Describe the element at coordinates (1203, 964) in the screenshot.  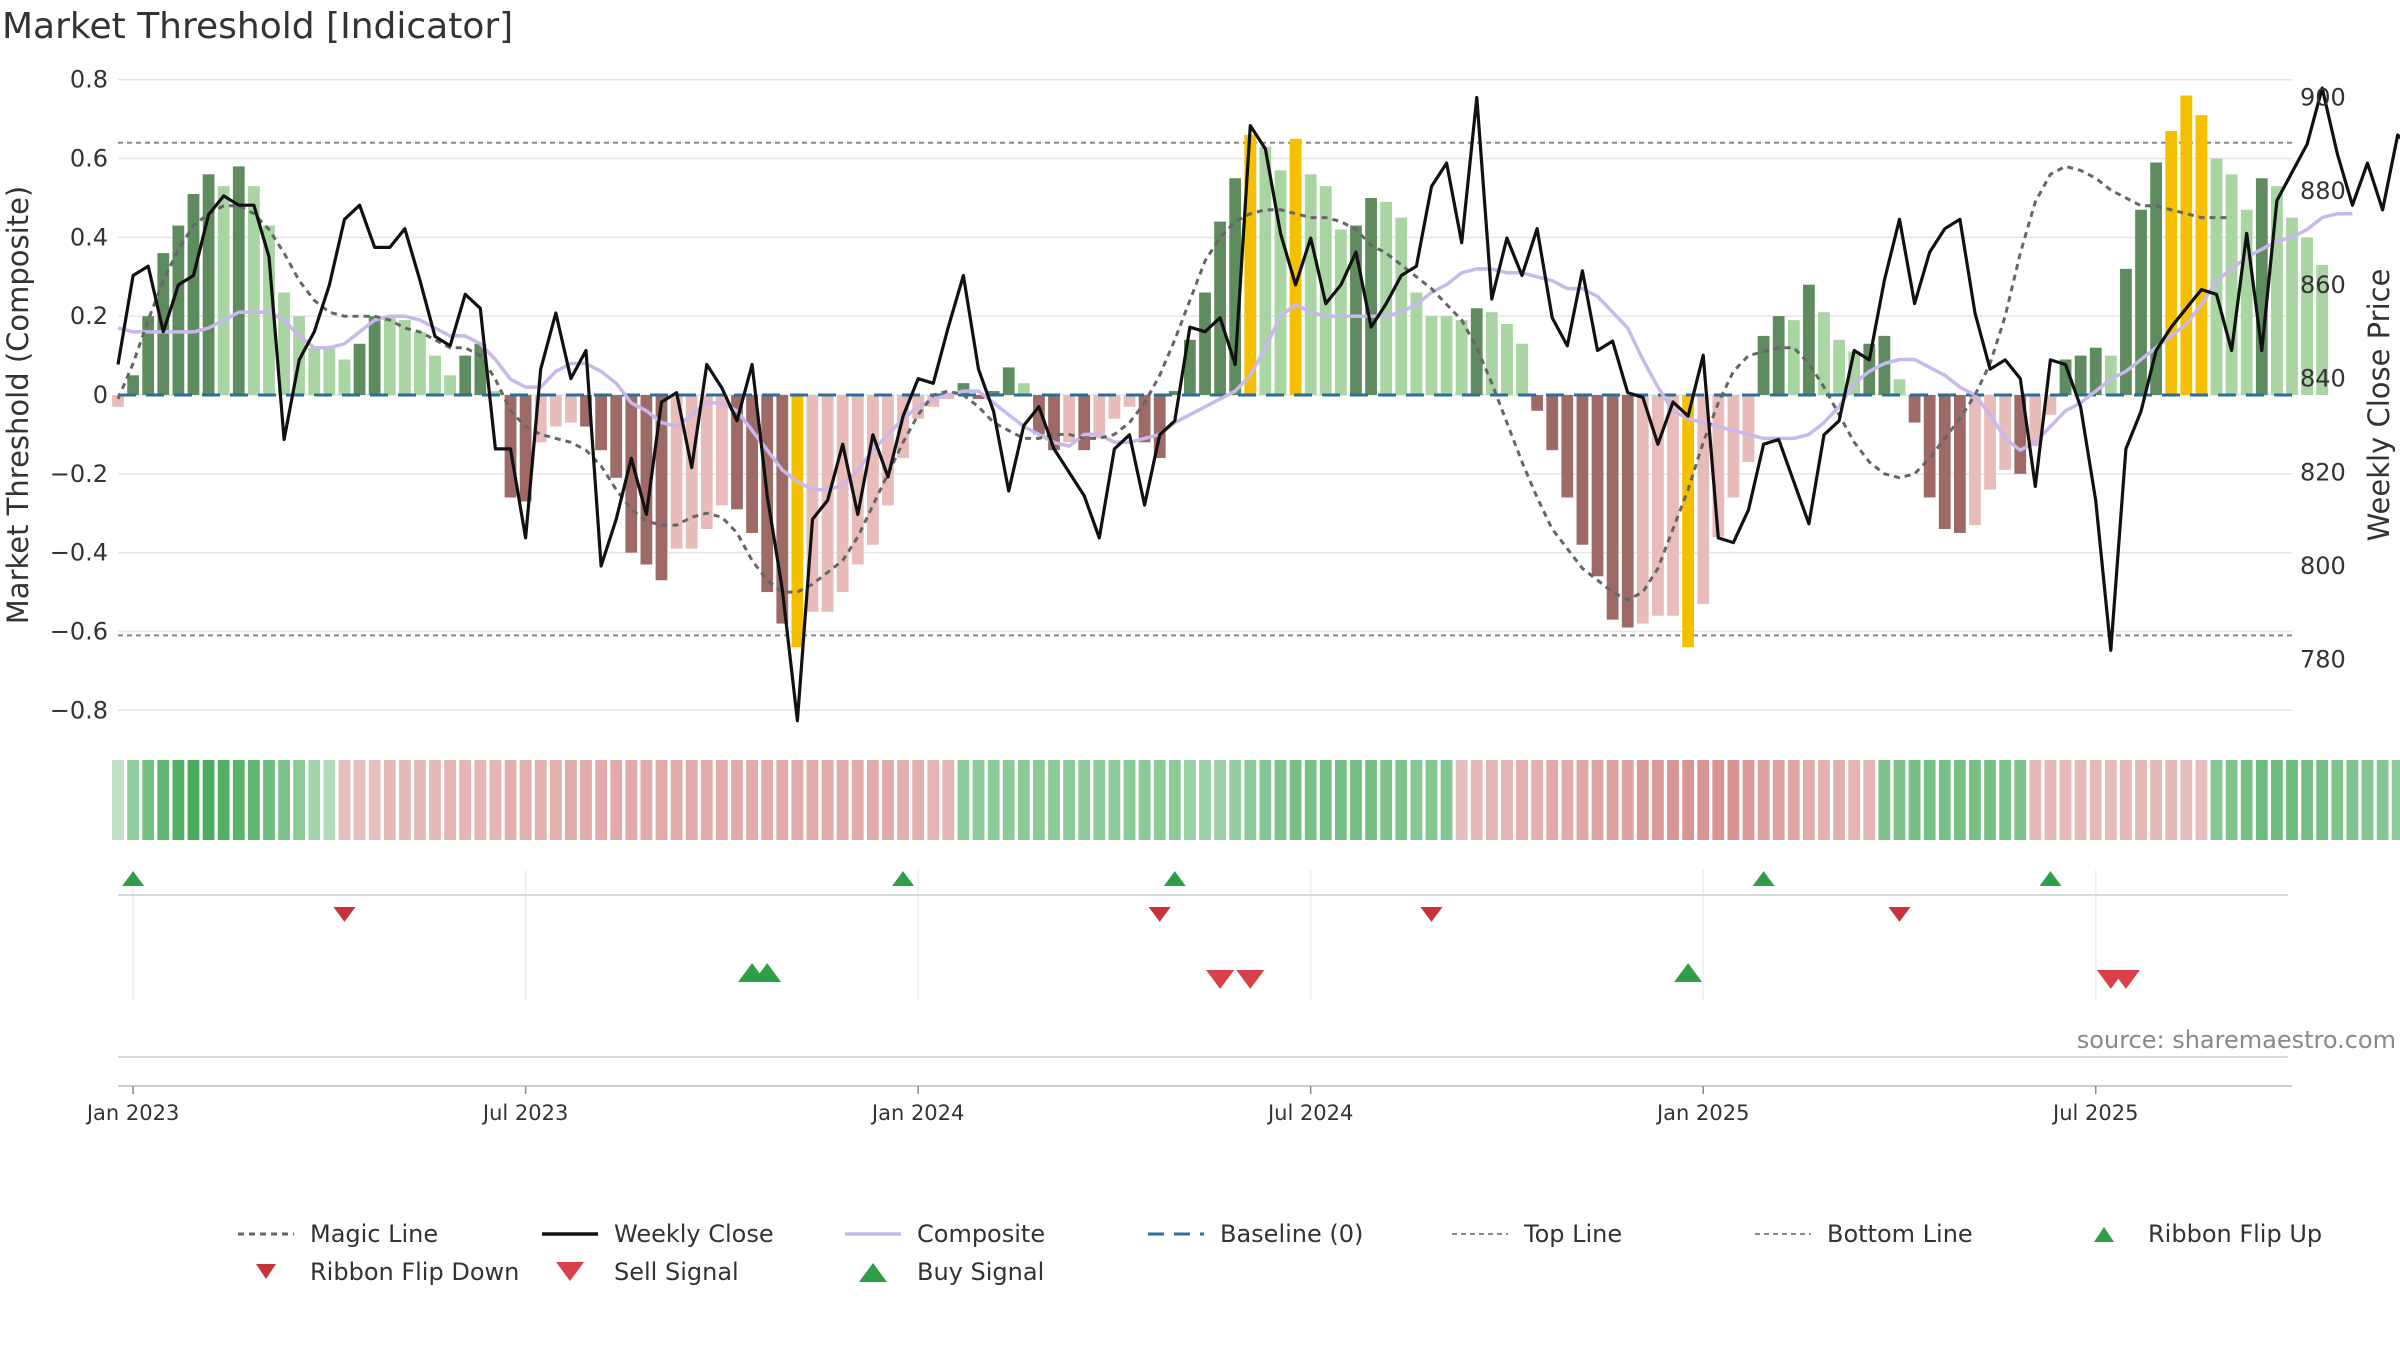
I see `signal-rows` at that location.